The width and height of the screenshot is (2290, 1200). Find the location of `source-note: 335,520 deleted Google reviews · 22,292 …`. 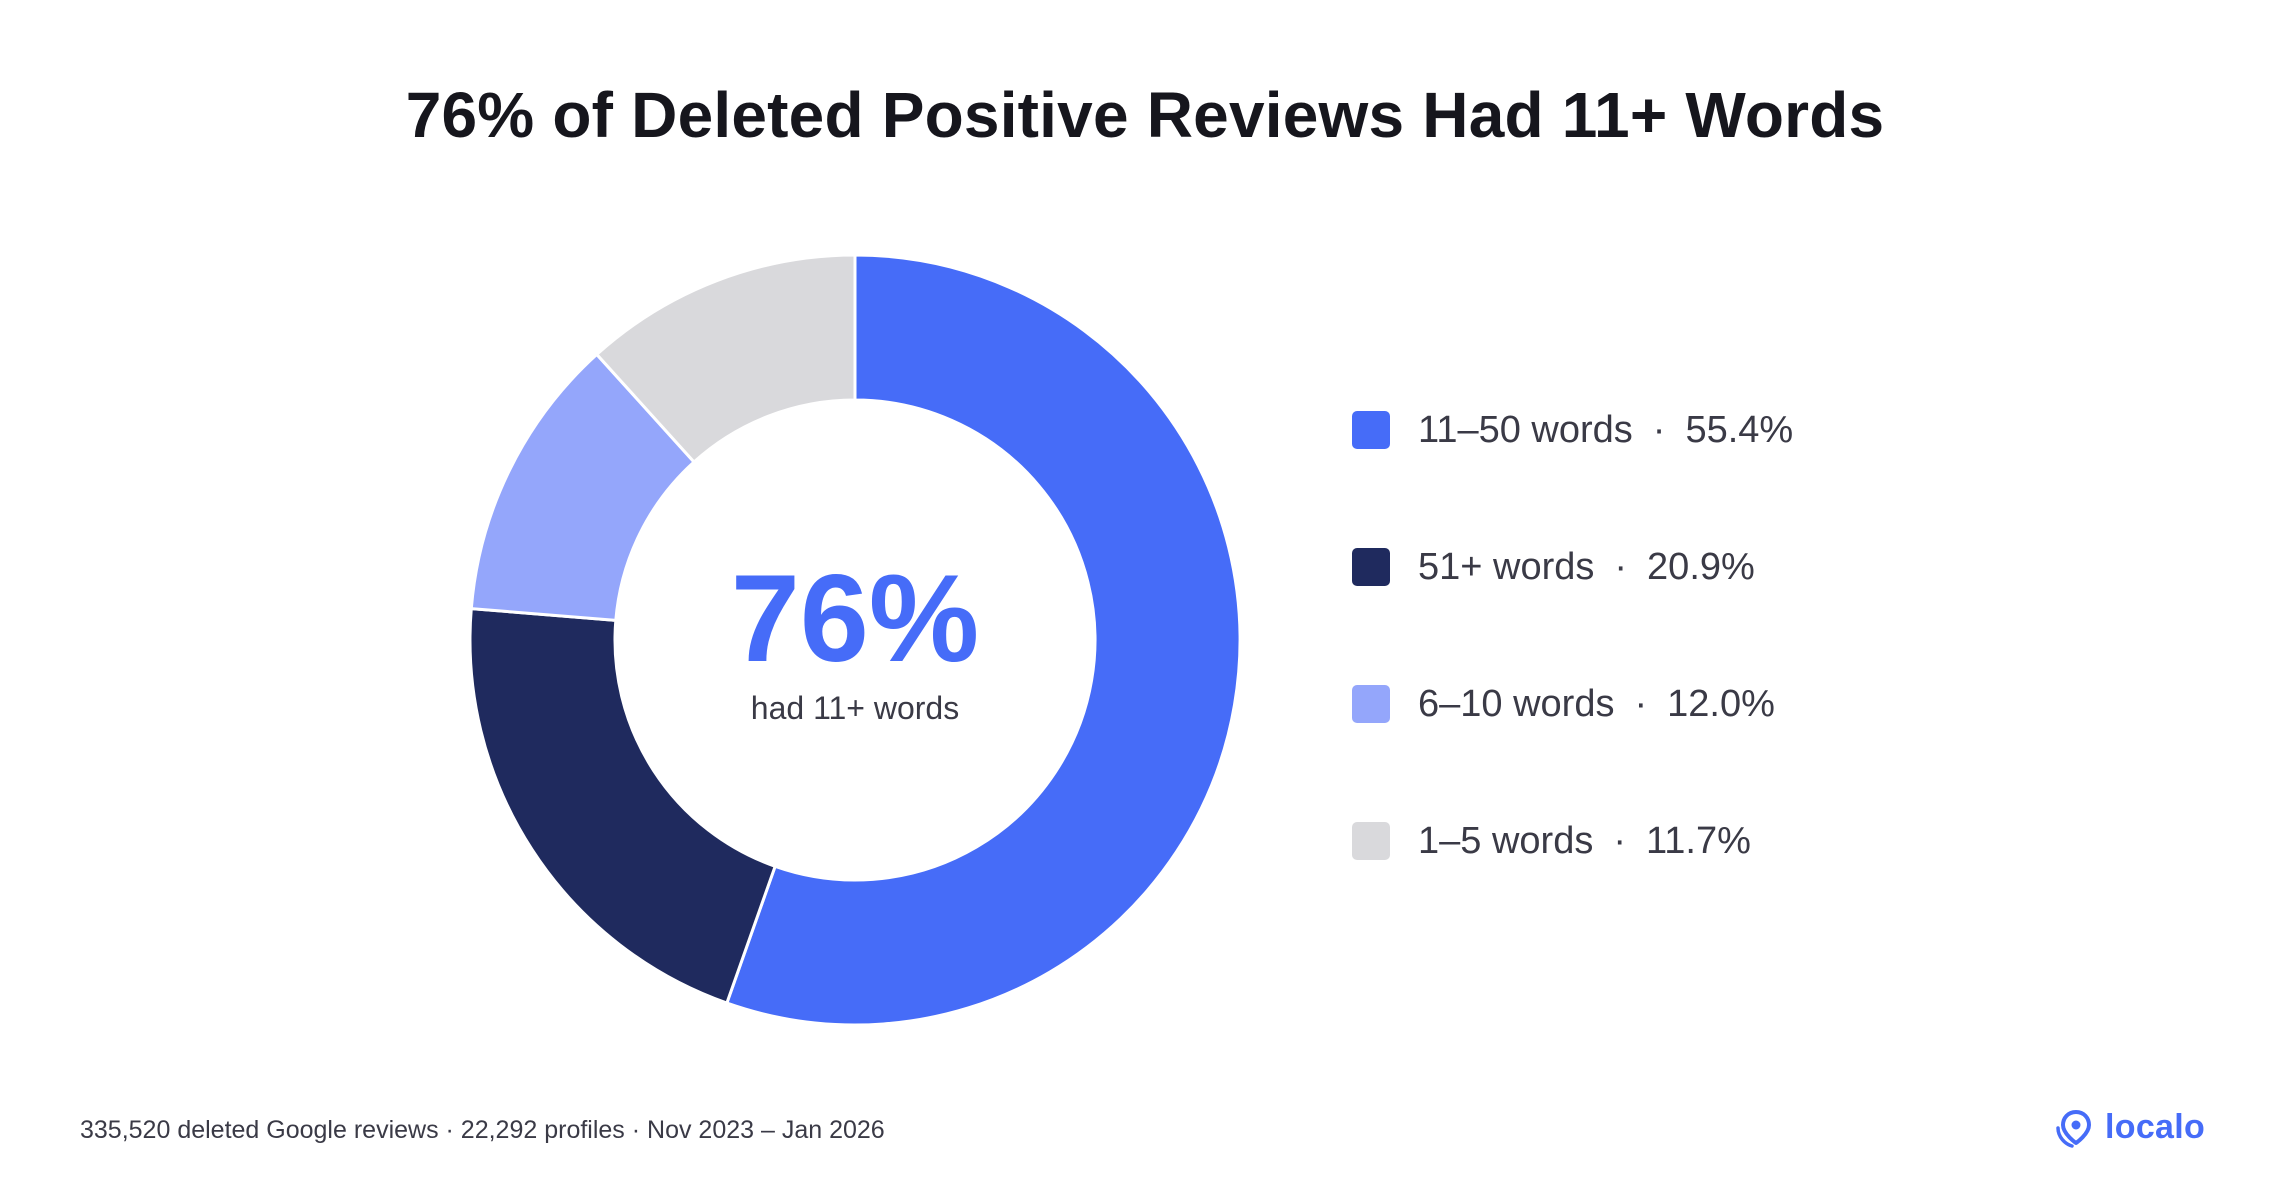

source-note: 335,520 deleted Google reviews · 22,292 … is located at coordinates (482, 1130).